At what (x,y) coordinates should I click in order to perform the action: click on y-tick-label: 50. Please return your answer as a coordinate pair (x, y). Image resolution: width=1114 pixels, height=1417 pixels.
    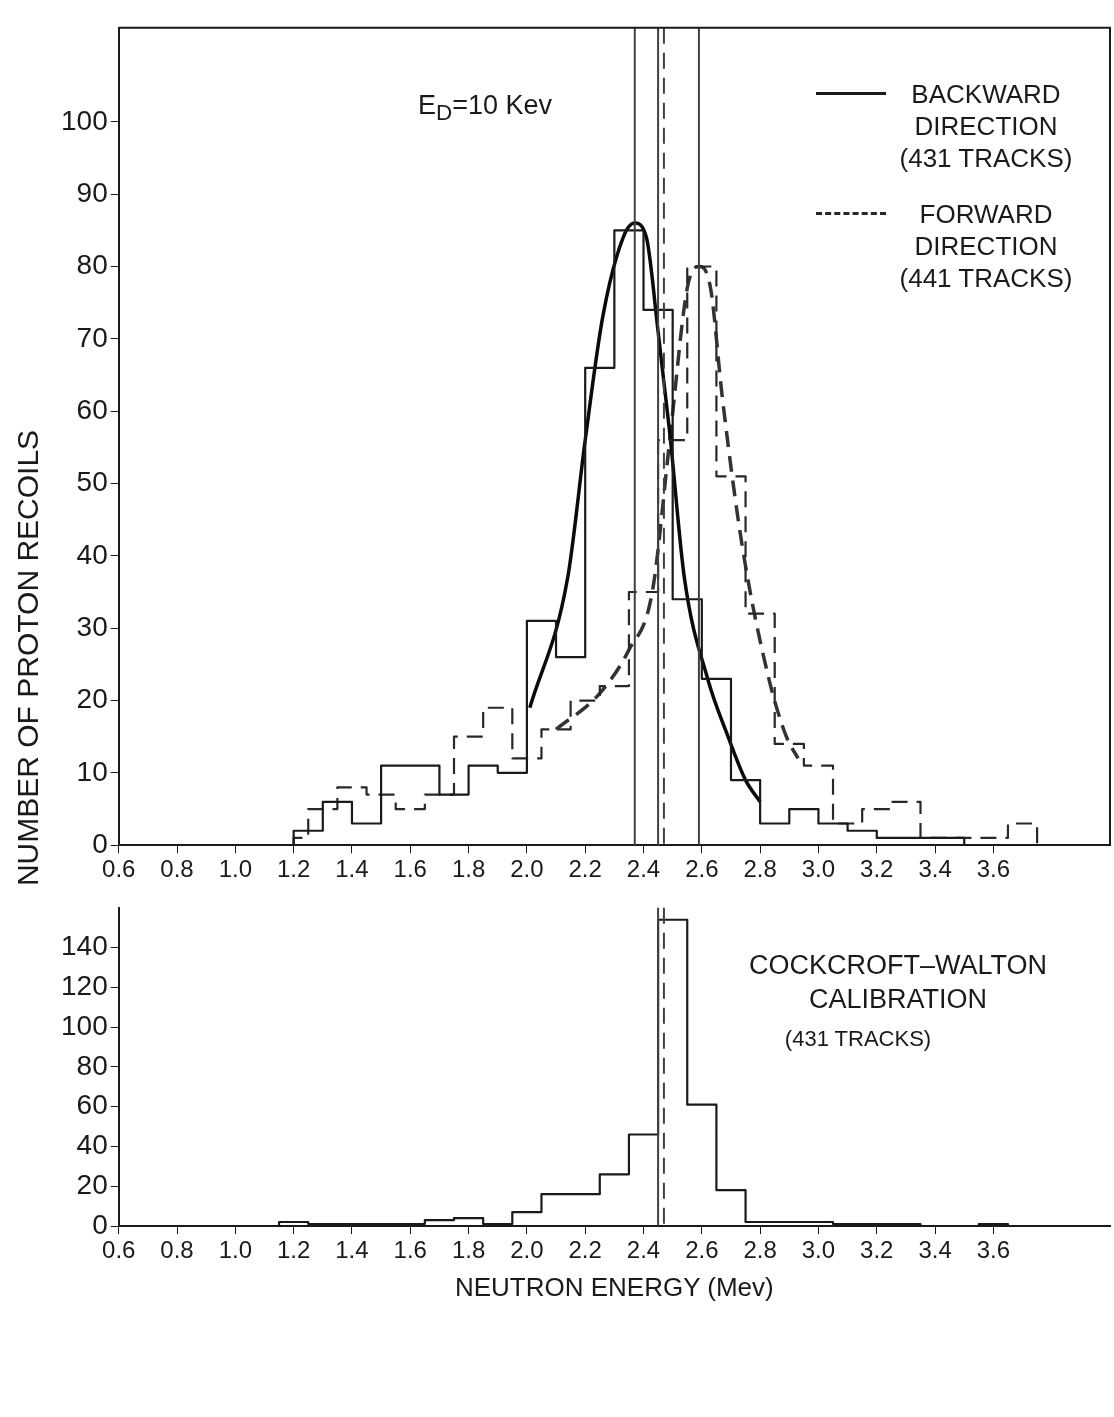
    Looking at the image, I should click on (92, 482).